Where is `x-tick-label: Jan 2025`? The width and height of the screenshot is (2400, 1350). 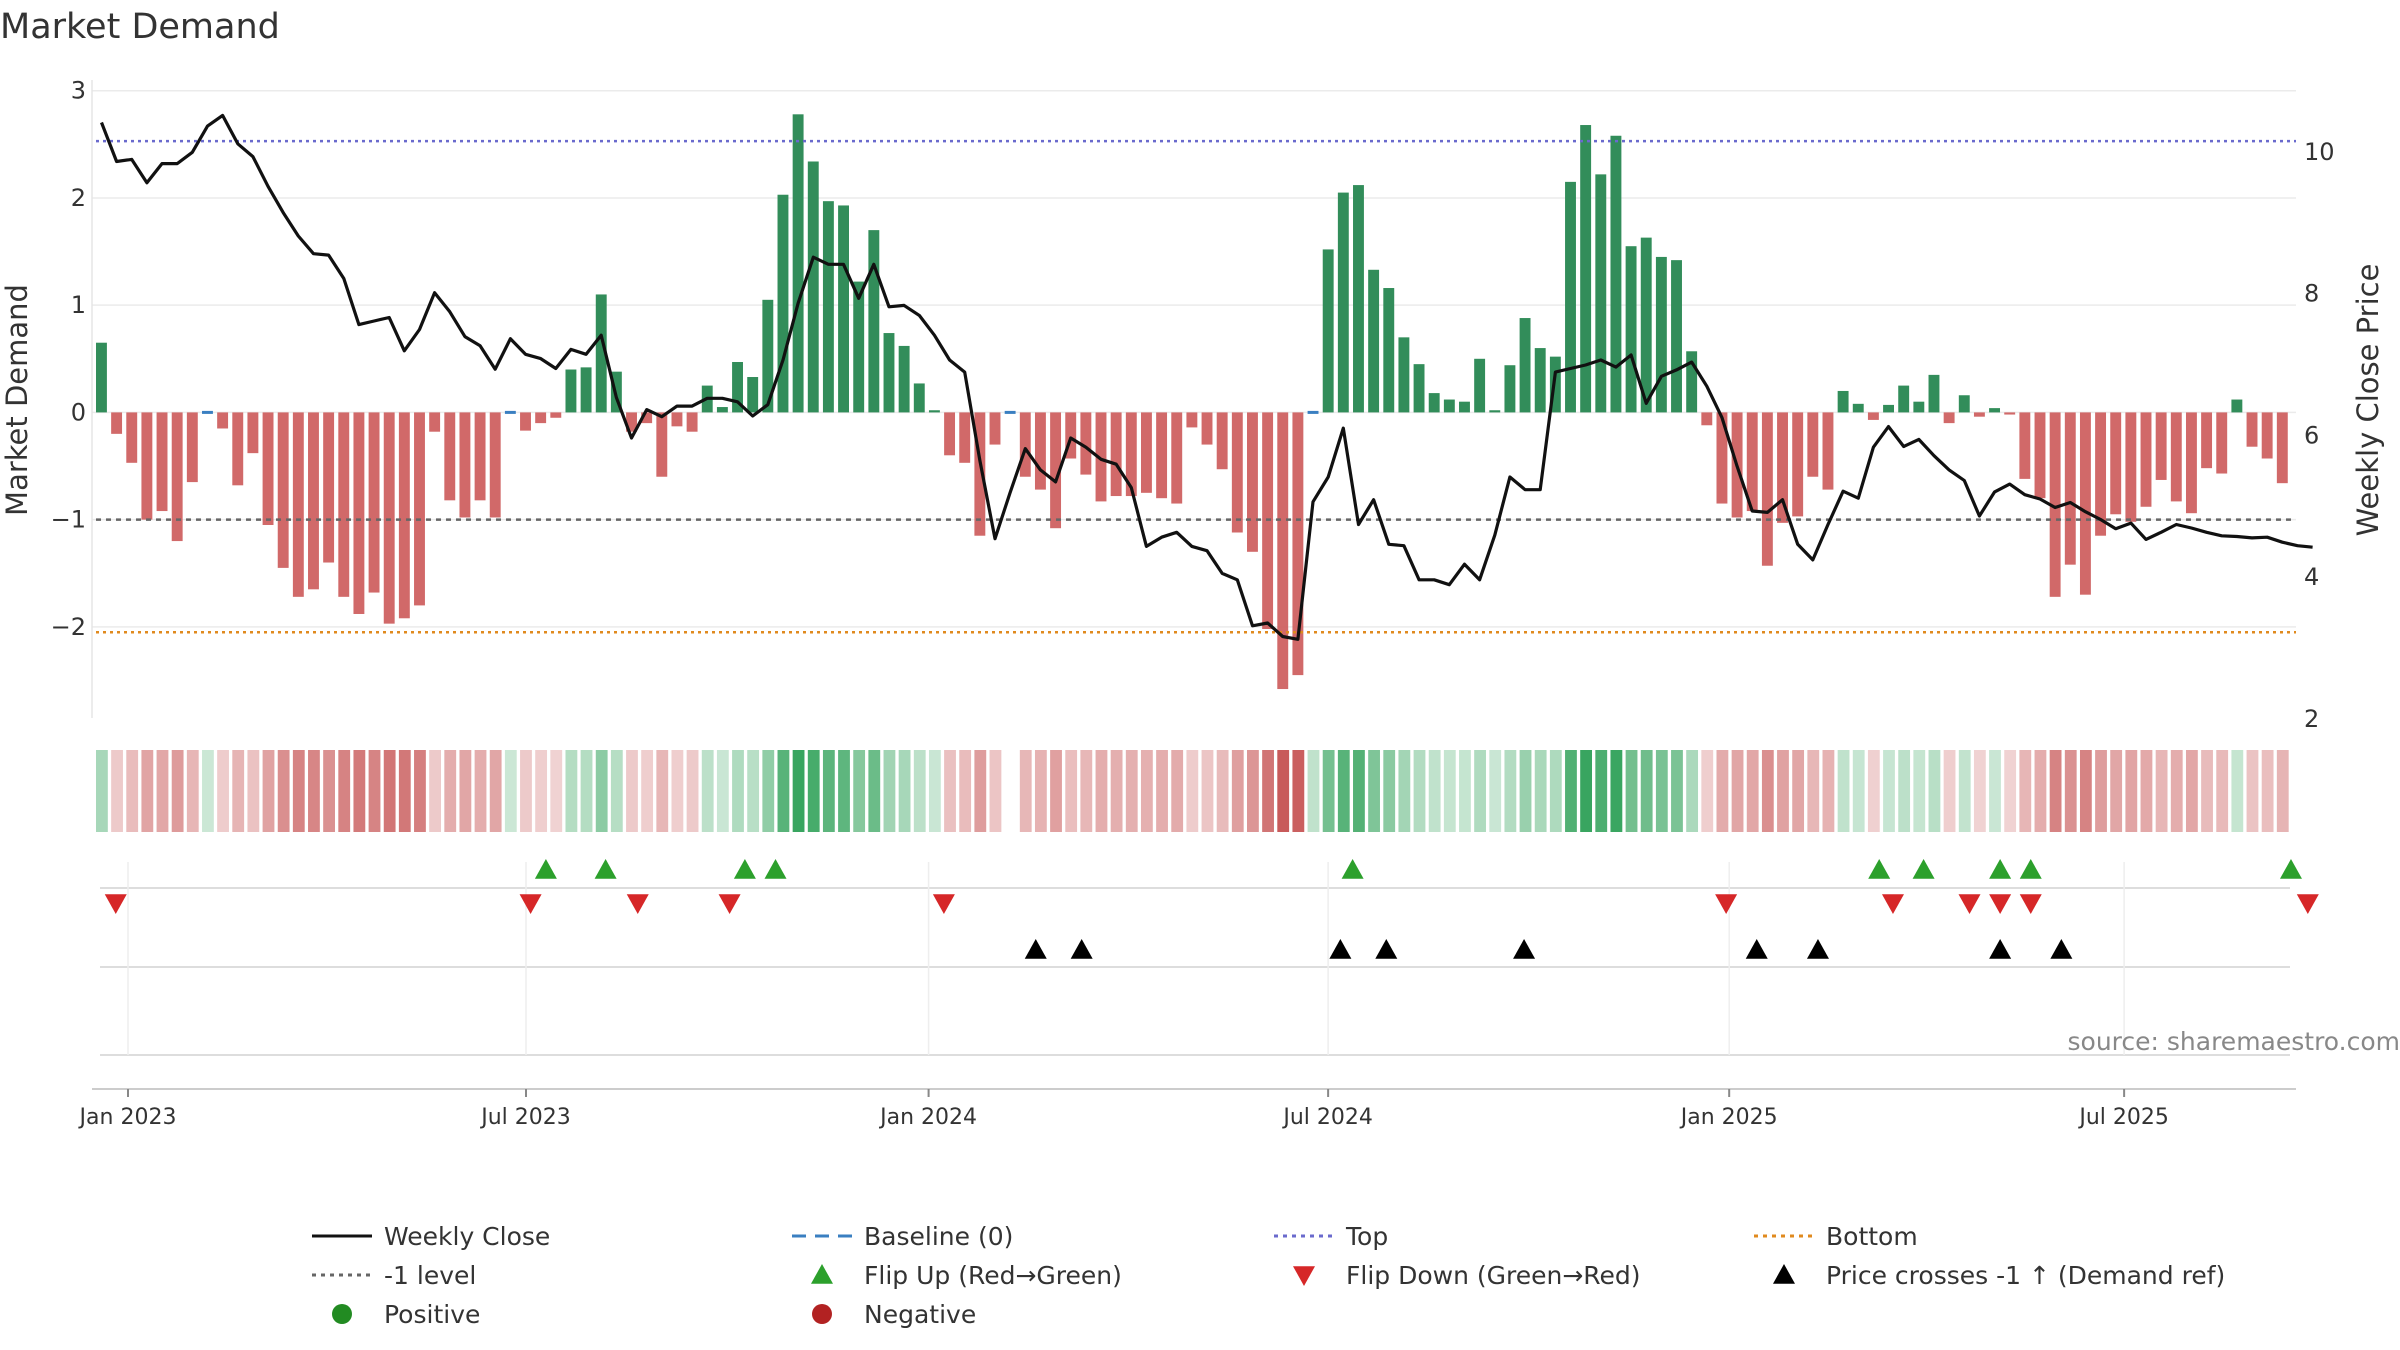 x-tick-label: Jan 2025 is located at coordinates (1728, 1117).